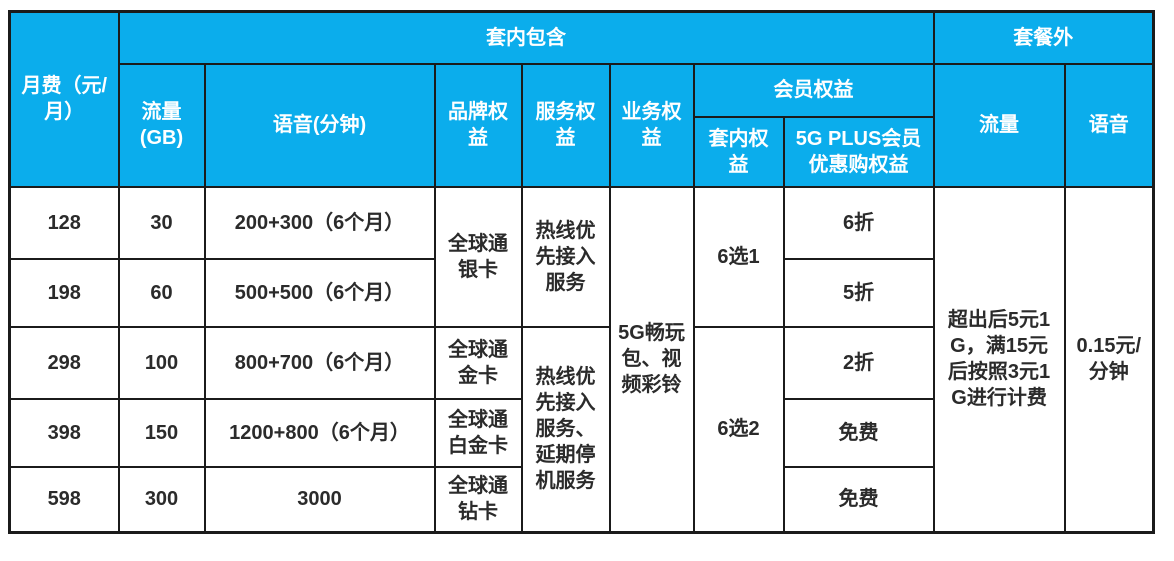  Describe the element at coordinates (526, 37) in the screenshot. I see `header-group-in-package: 套内包含` at that location.